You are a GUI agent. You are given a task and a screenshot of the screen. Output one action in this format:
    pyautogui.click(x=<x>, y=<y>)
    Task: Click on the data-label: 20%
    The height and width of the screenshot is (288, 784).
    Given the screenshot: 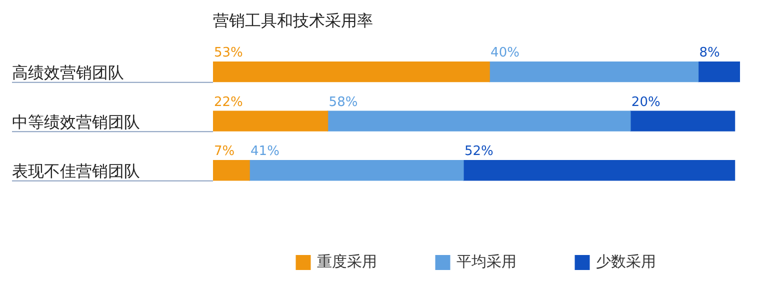 What is the action you would take?
    pyautogui.click(x=645, y=102)
    